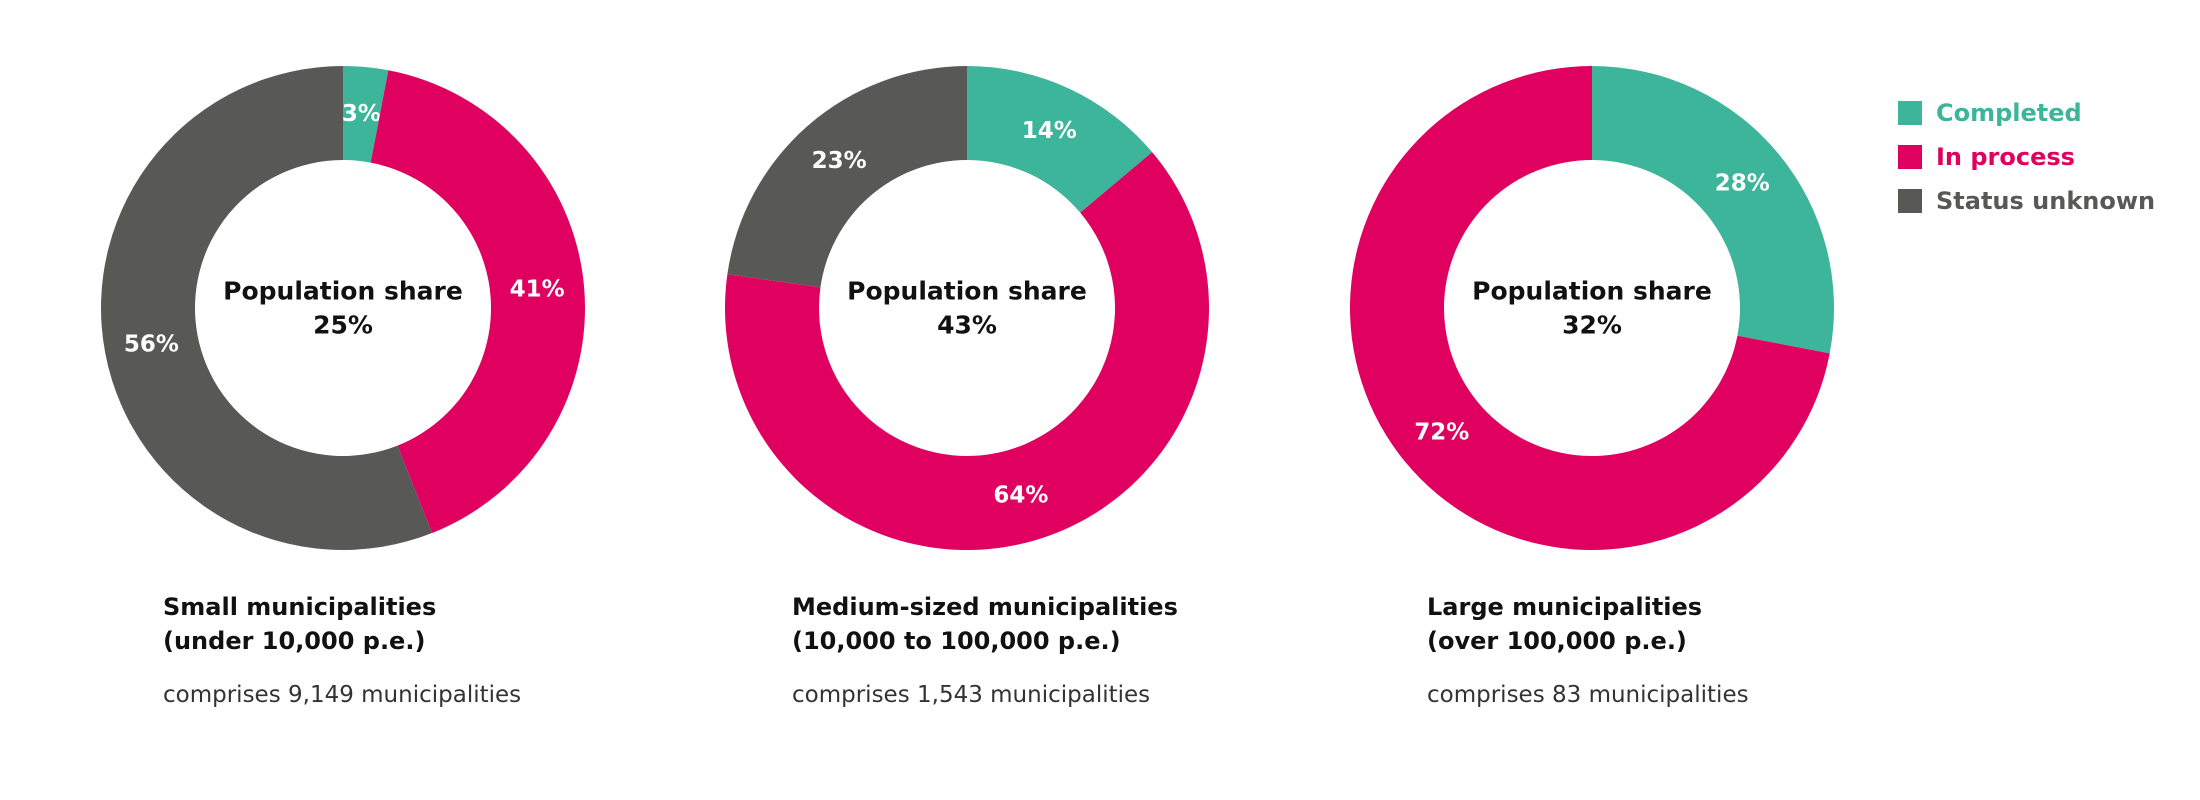  Describe the element at coordinates (971, 695) in the screenshot. I see `caption-description: comprises 1,543 municipalities` at that location.